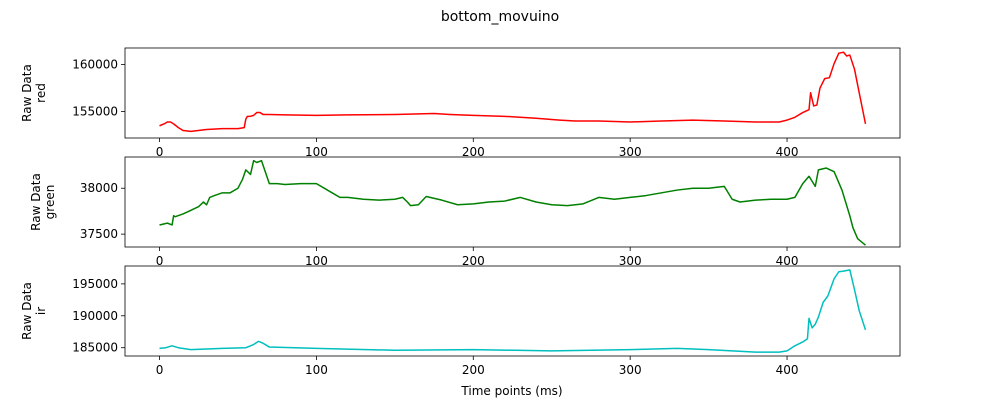  I want to click on y-tick-label-green: 37500, so click(99, 234).